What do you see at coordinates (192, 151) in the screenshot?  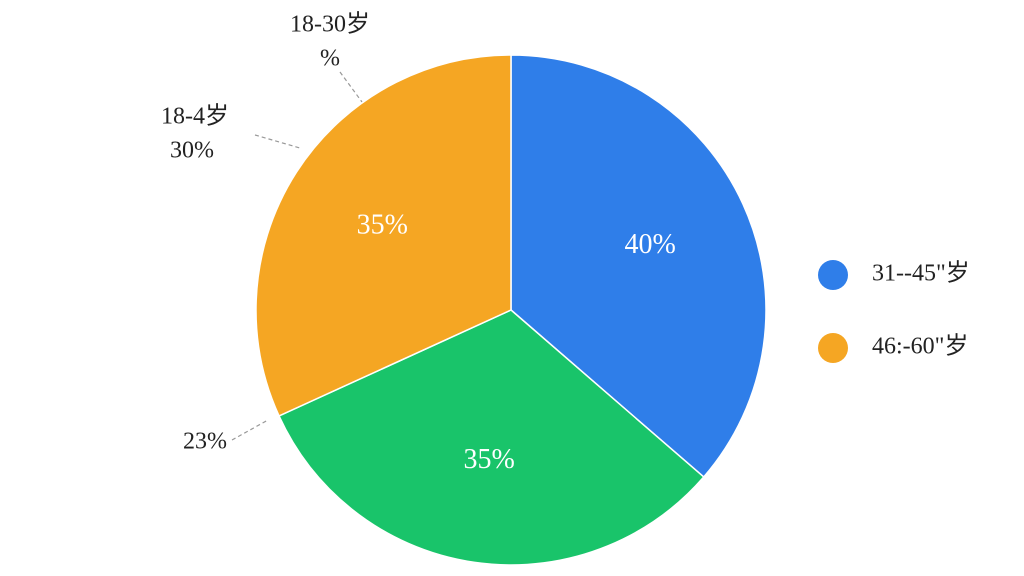 I see `annotation: 30%` at bounding box center [192, 151].